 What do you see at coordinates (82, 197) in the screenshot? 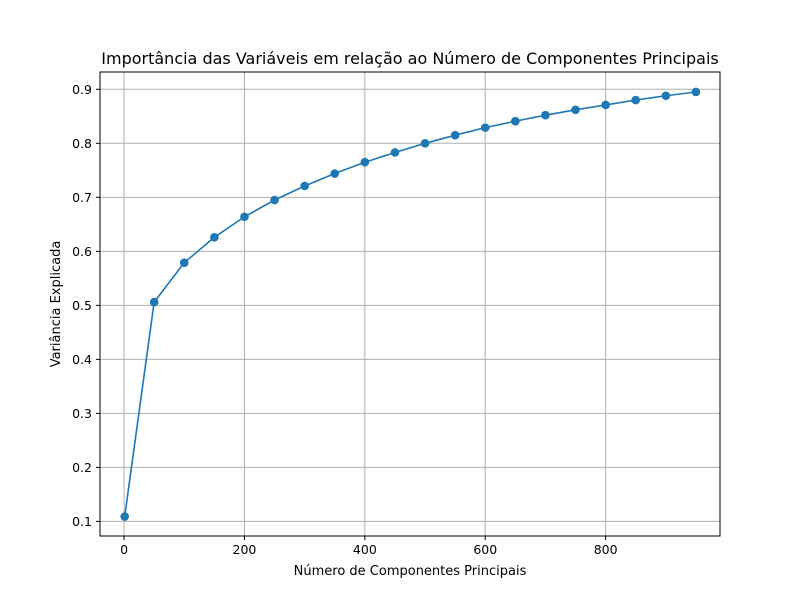
I see `y-tick-label: 0.7` at bounding box center [82, 197].